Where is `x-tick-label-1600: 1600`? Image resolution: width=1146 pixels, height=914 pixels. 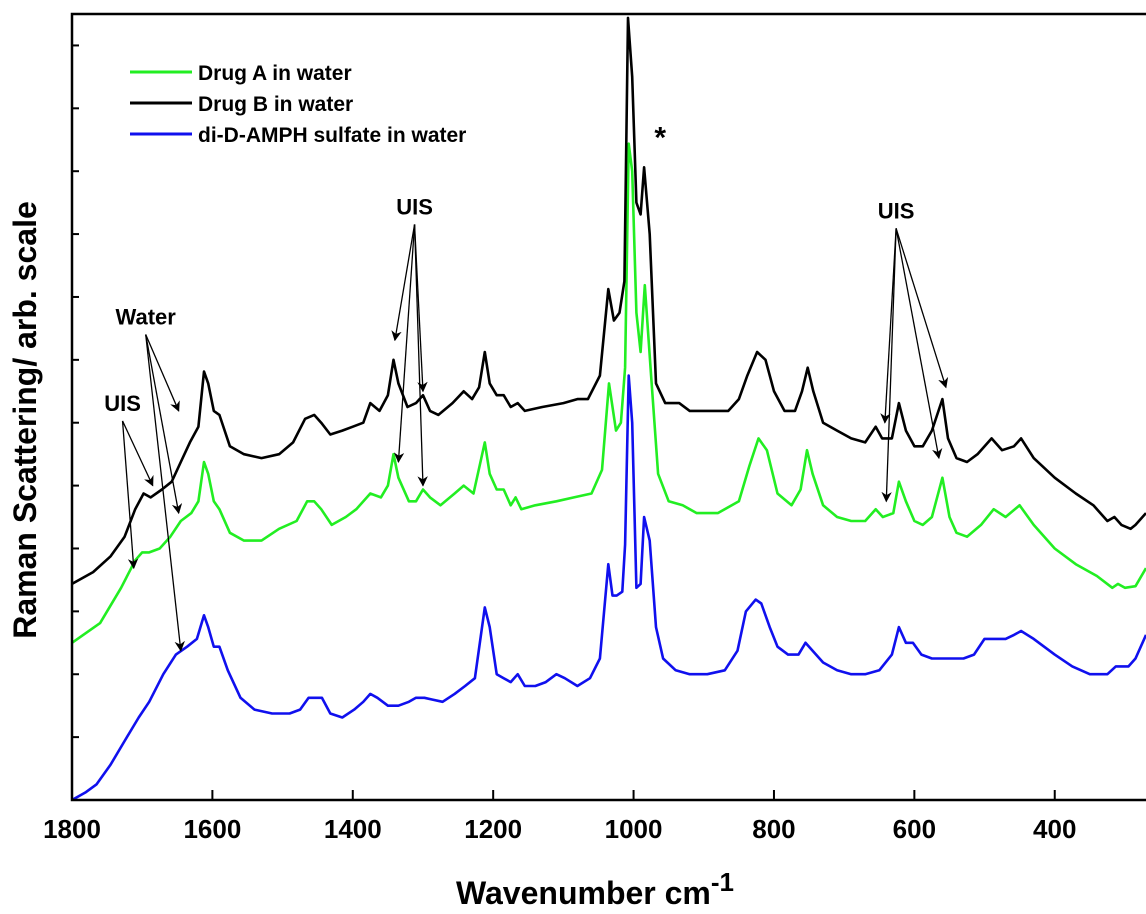 x-tick-label-1600: 1600 is located at coordinates (212, 829).